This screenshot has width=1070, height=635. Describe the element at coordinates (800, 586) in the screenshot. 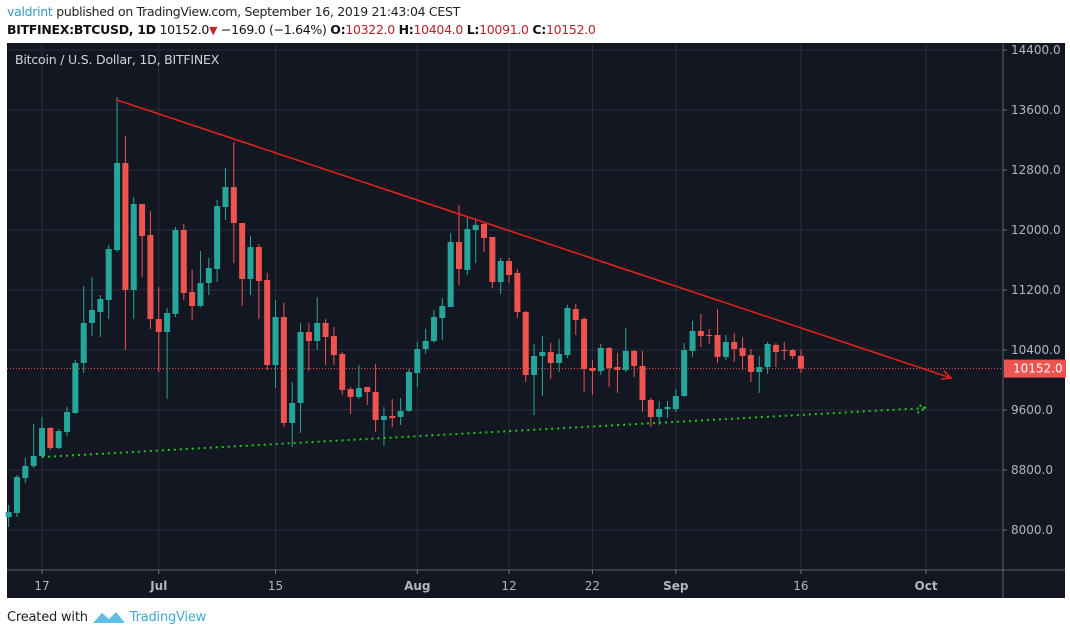

I see `x-tick-label: 16` at that location.